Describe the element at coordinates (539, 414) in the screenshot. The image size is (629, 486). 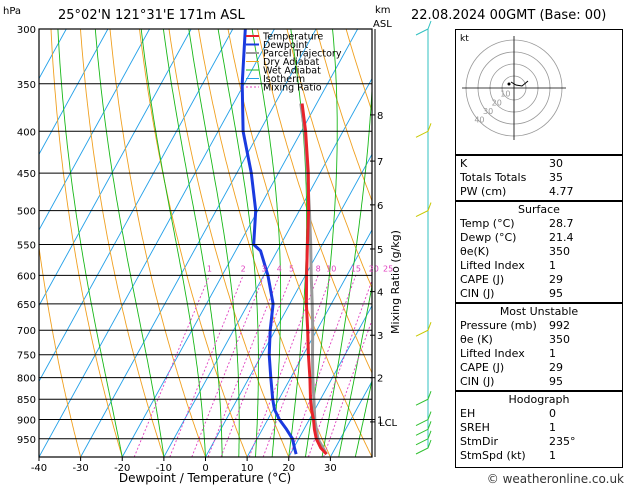
I see `hodo-row: EH 0` at that location.